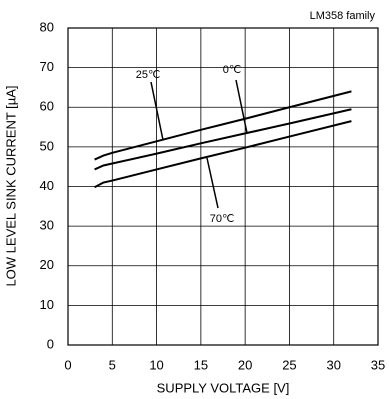 The width and height of the screenshot is (389, 399). Describe the element at coordinates (47, 106) in the screenshot. I see `y-tick-label: 60` at that location.